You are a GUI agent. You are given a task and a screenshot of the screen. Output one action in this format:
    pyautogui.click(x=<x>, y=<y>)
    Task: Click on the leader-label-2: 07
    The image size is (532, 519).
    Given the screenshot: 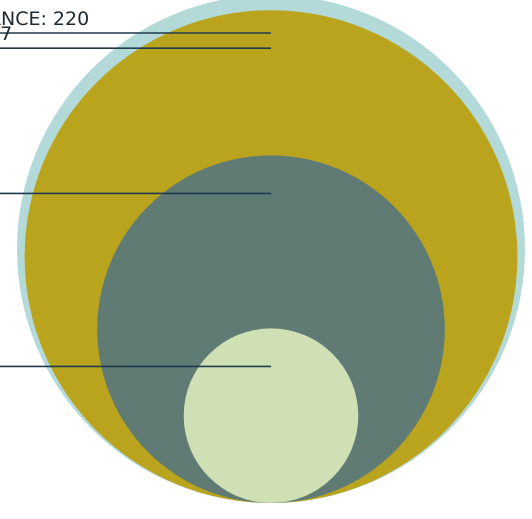 What is the action you would take?
    pyautogui.click(x=6, y=34)
    